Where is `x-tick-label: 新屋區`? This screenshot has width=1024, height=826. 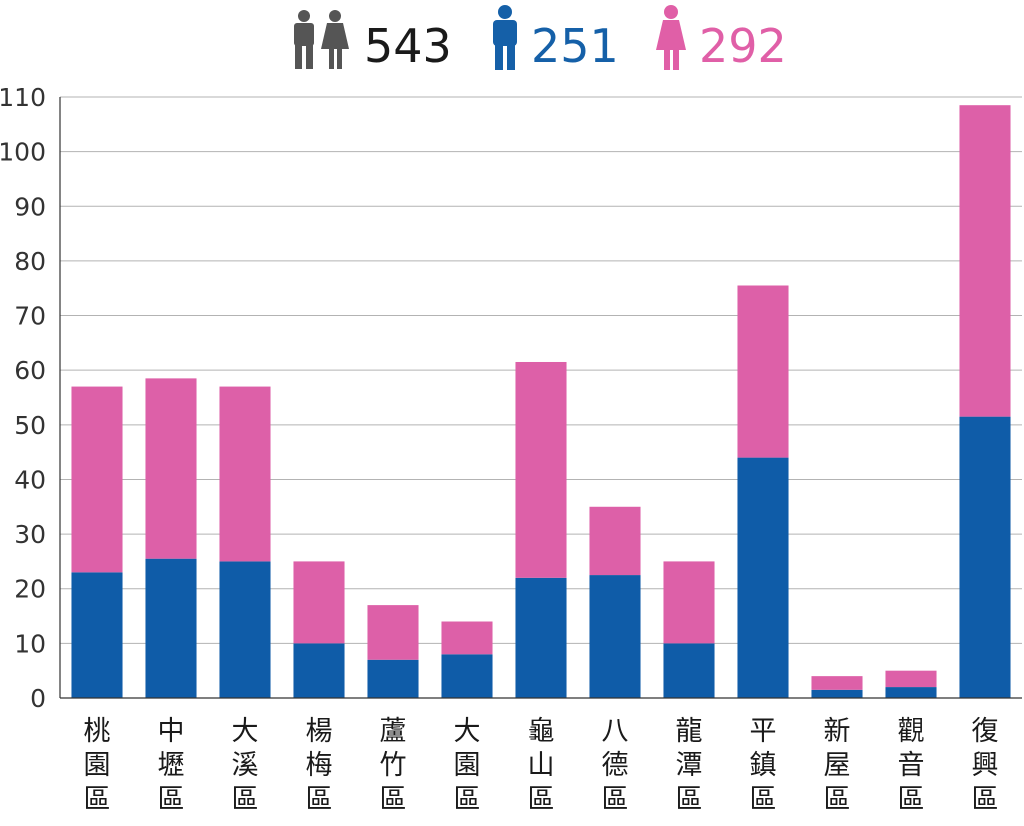
x-tick-label: 新屋區 is located at coordinates (837, 765).